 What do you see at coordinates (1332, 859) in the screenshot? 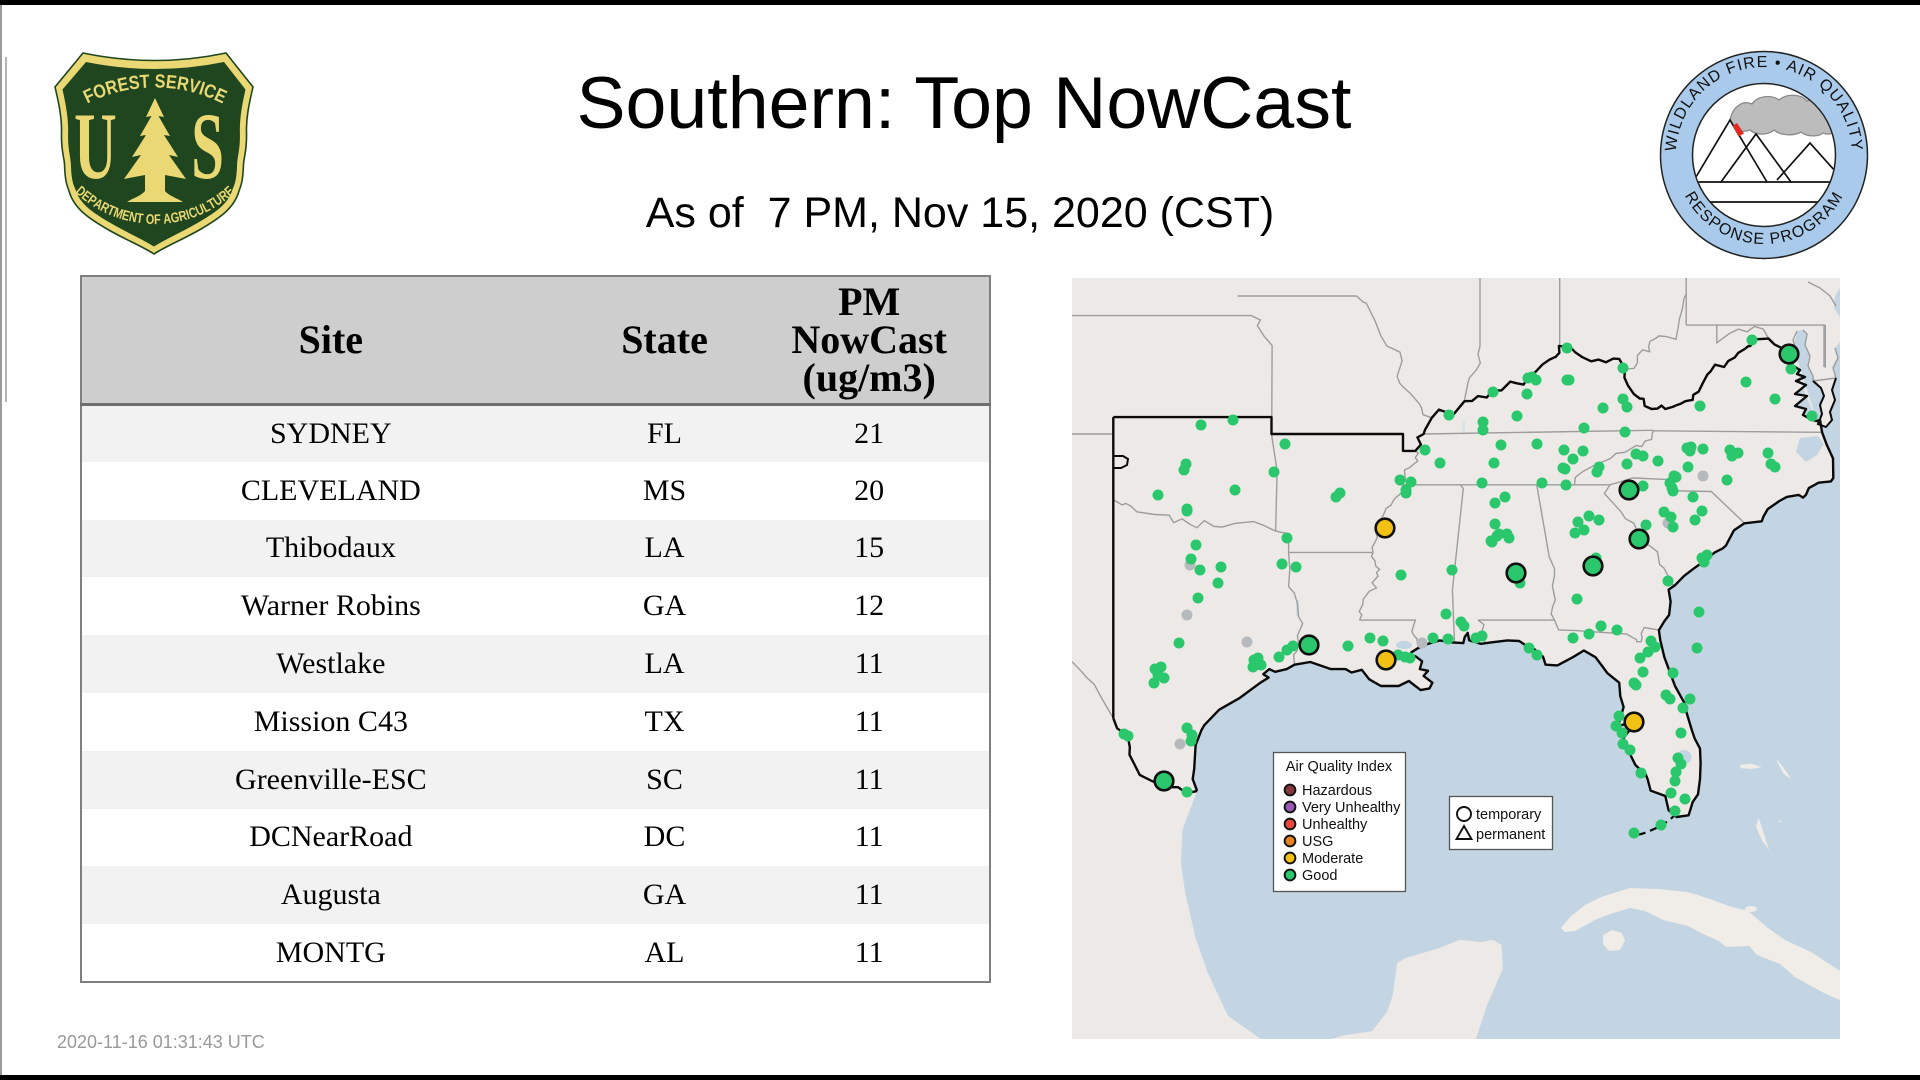
I see `svg-text: Moderate` at bounding box center [1332, 859].